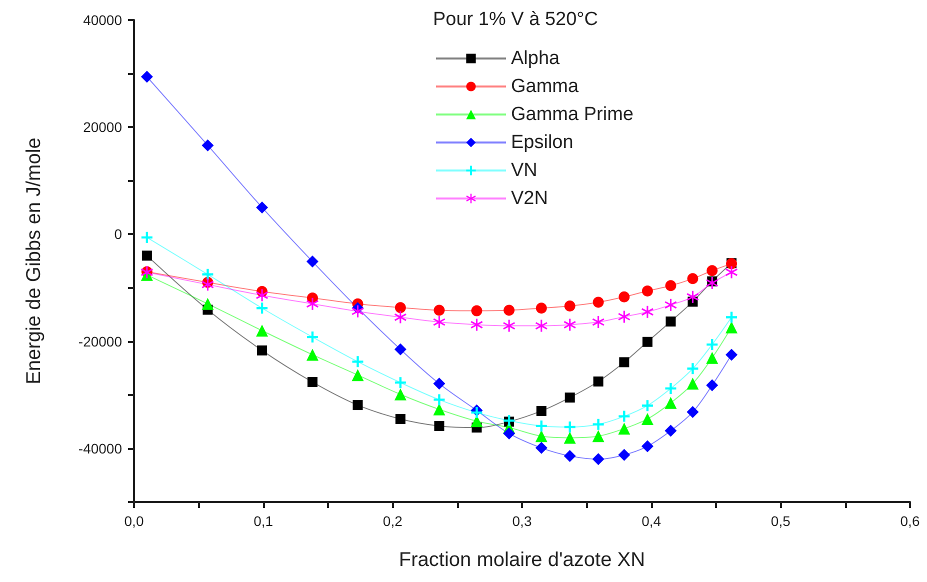  I want to click on legend-label: Epsilon, so click(542, 142).